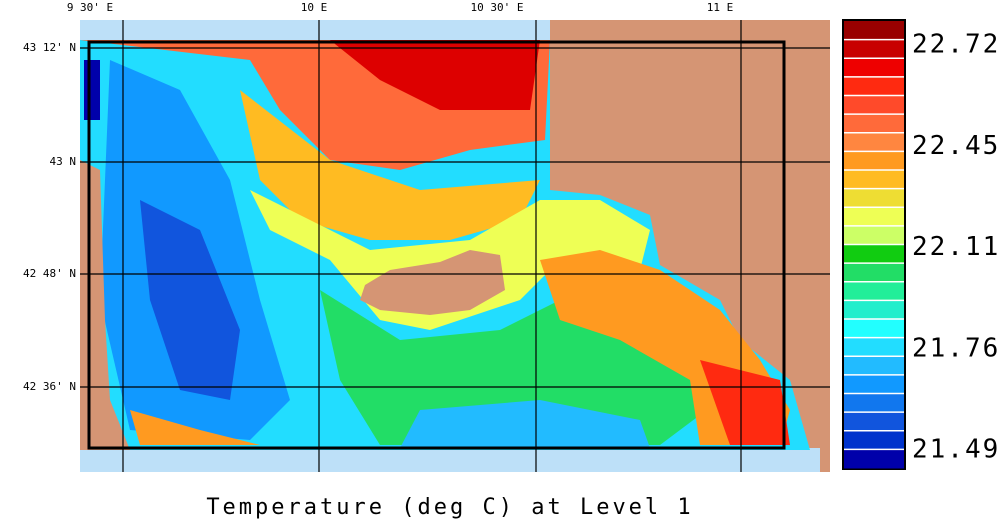 The image size is (1006, 522). Describe the element at coordinates (956, 247) in the screenshot. I see `colorbar-label: 22.11` at that location.